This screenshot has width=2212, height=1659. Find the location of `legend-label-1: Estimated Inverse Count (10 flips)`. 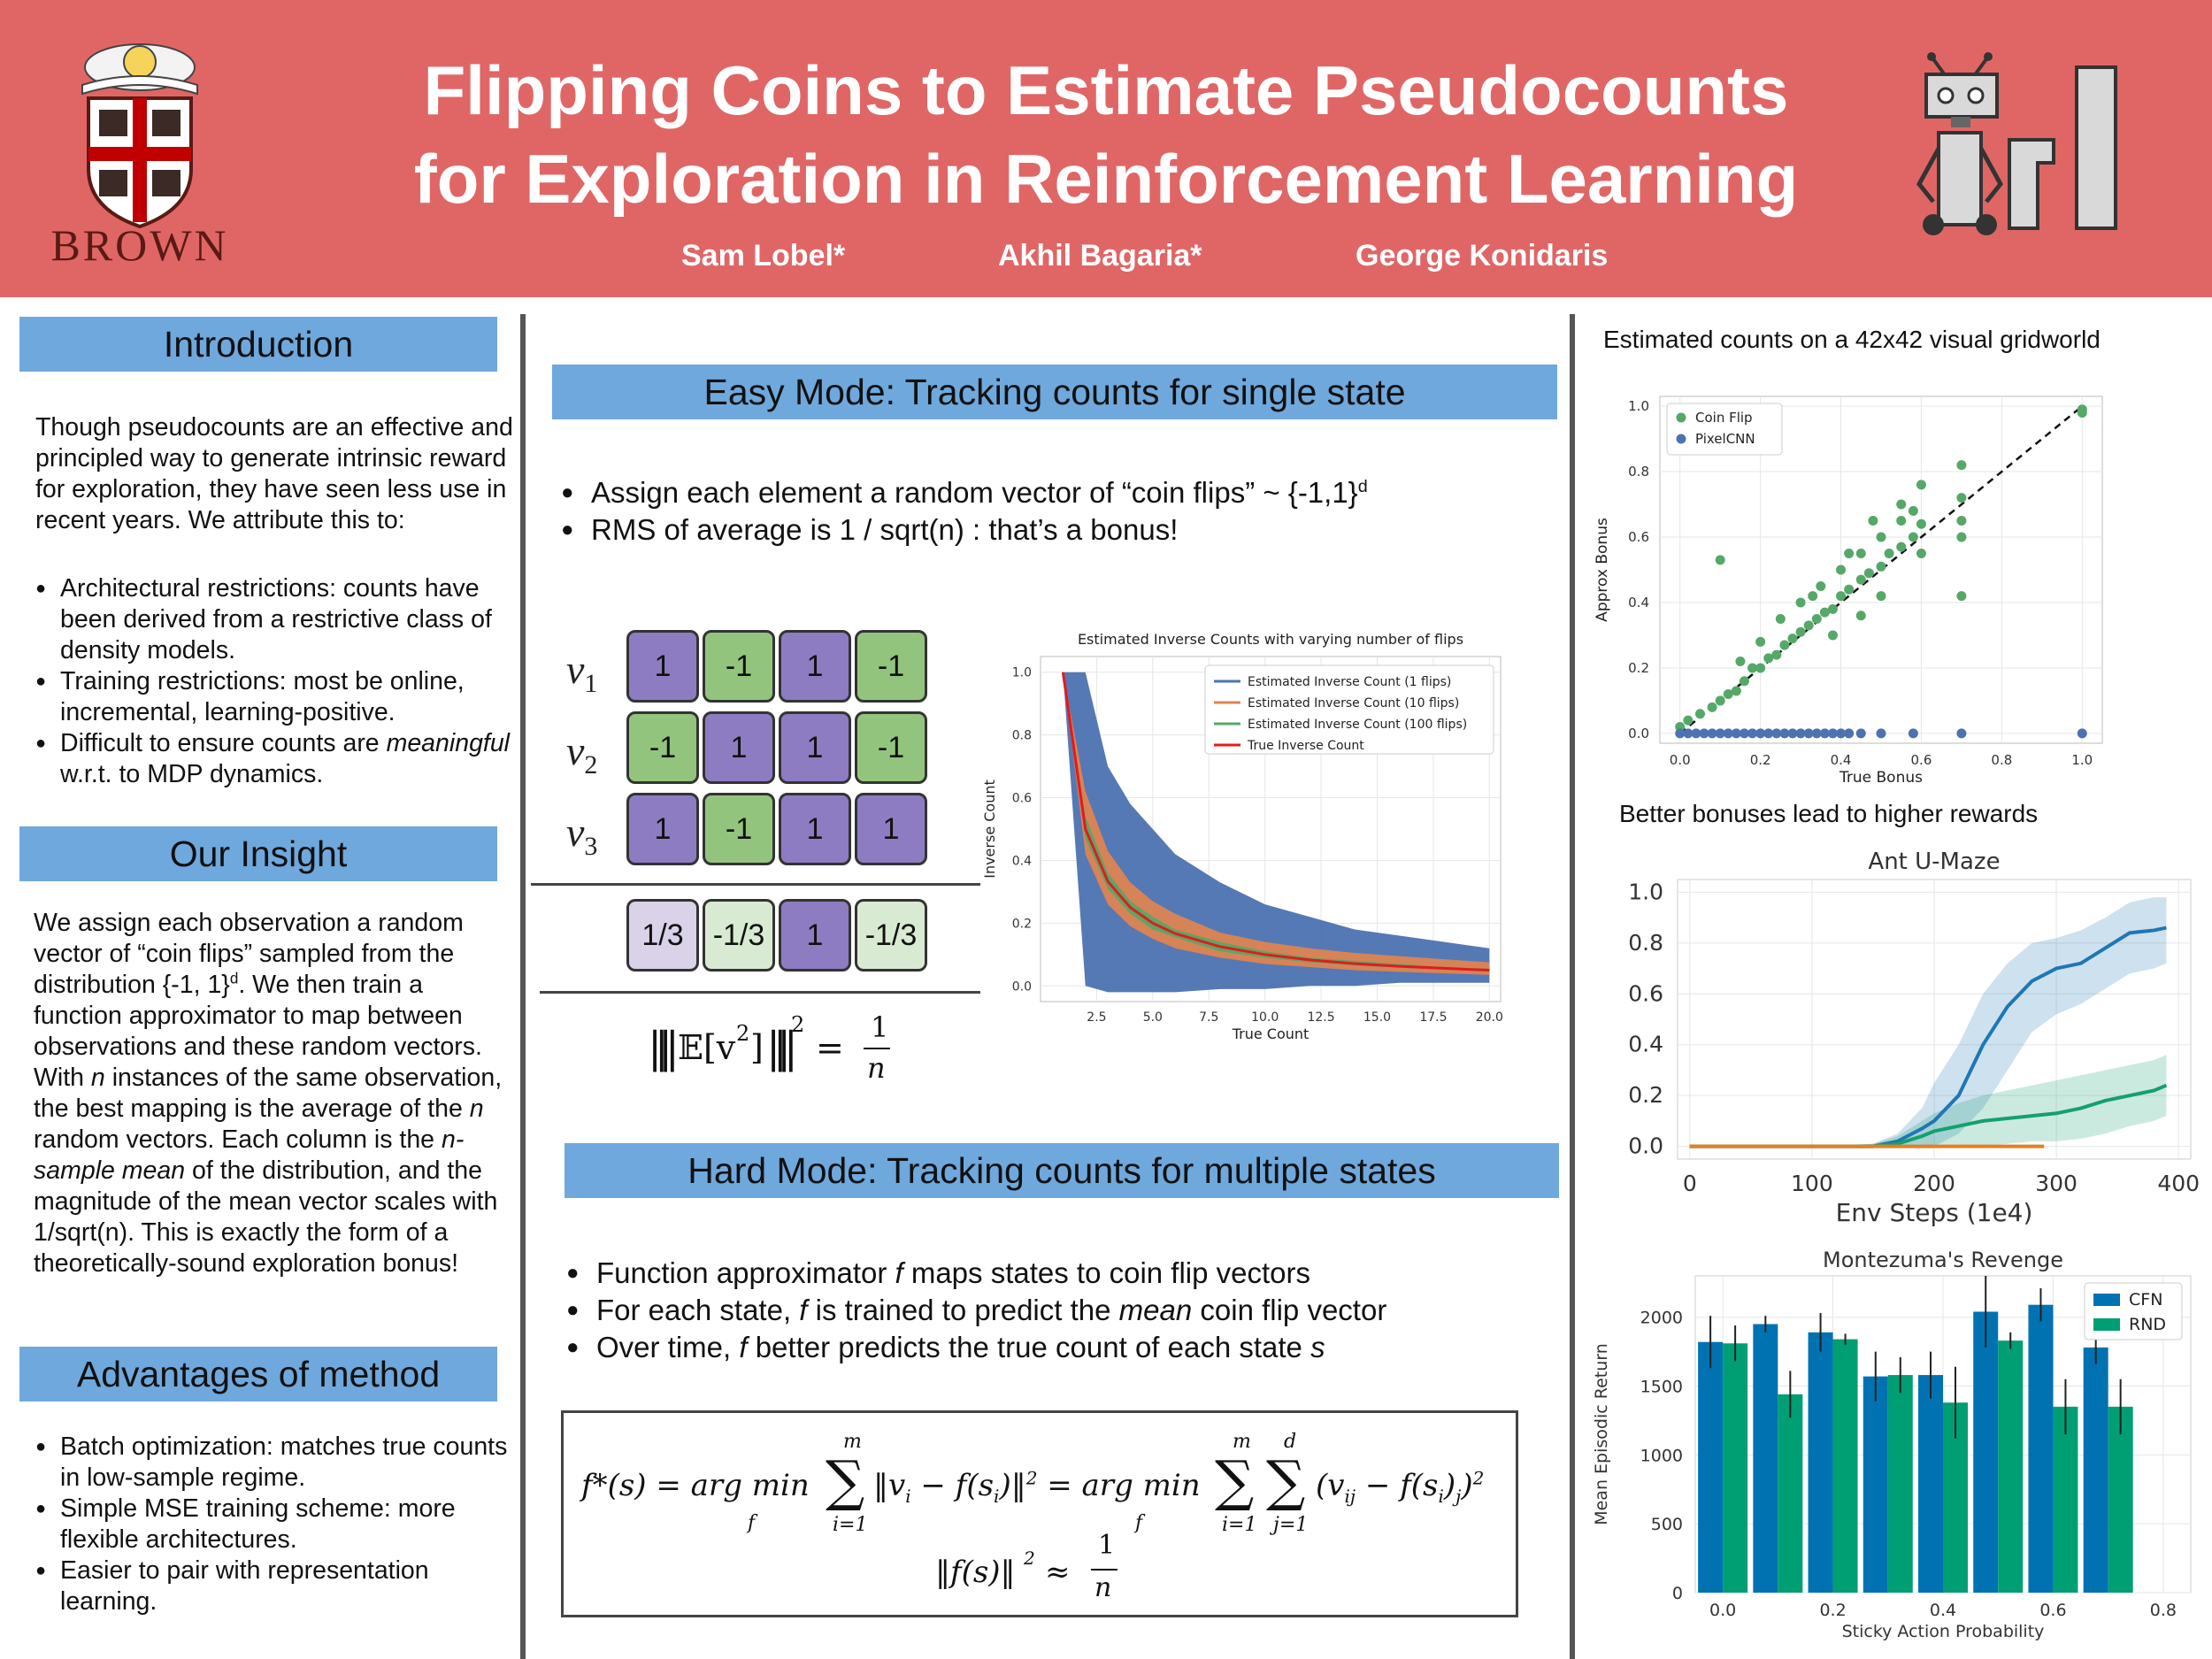

legend-label-1: Estimated Inverse Count (10 flips) is located at coordinates (1353, 703).